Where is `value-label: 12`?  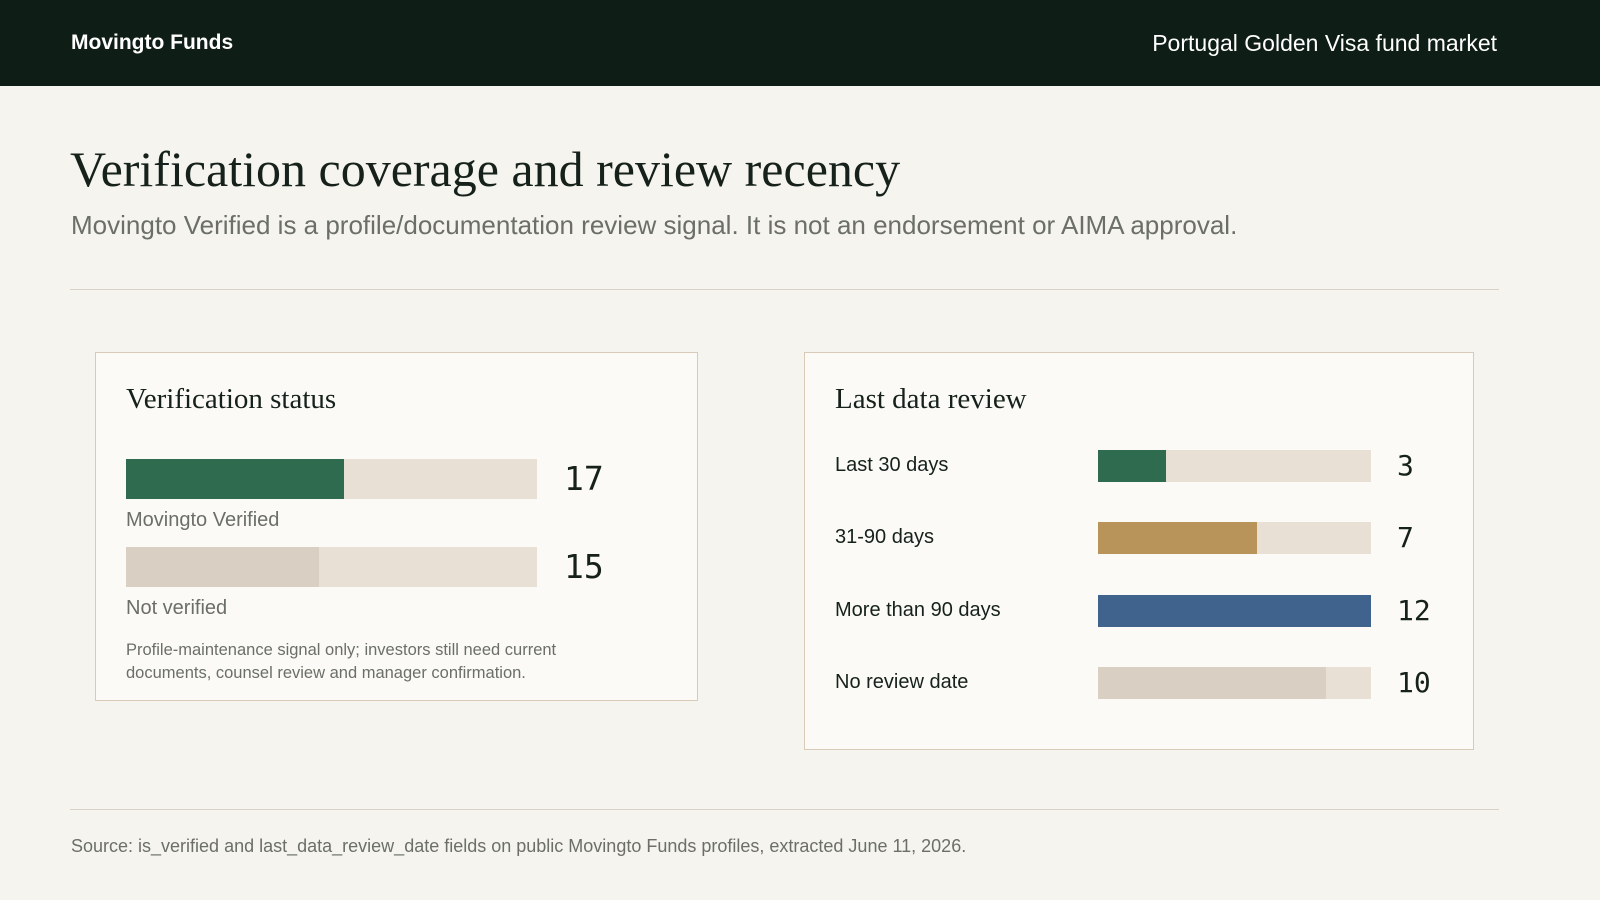
value-label: 12 is located at coordinates (1414, 610).